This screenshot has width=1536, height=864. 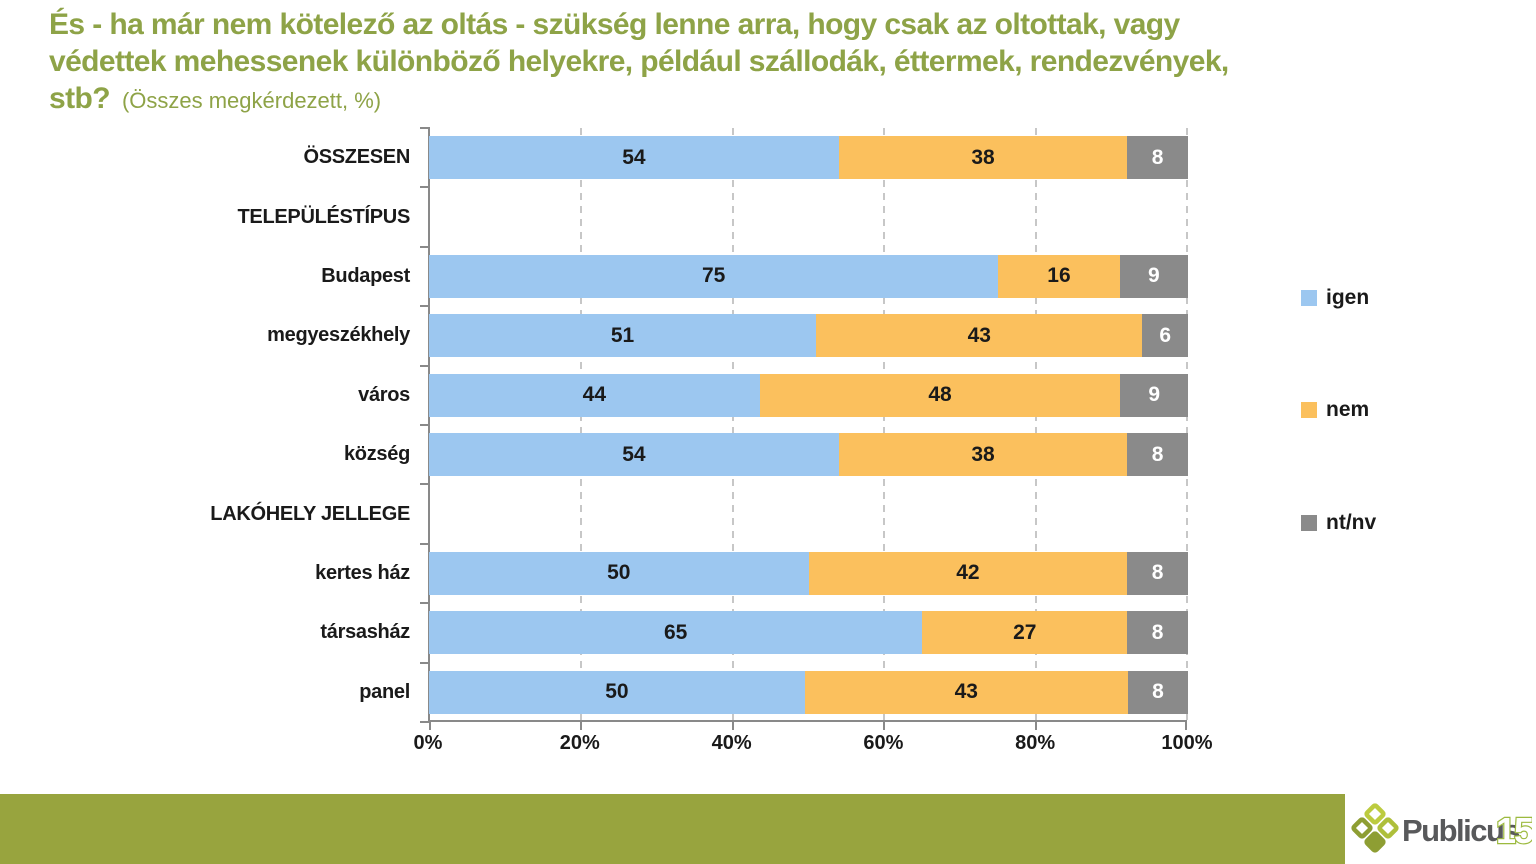 I want to click on x-axis-label: 100%, so click(x=1187, y=743).